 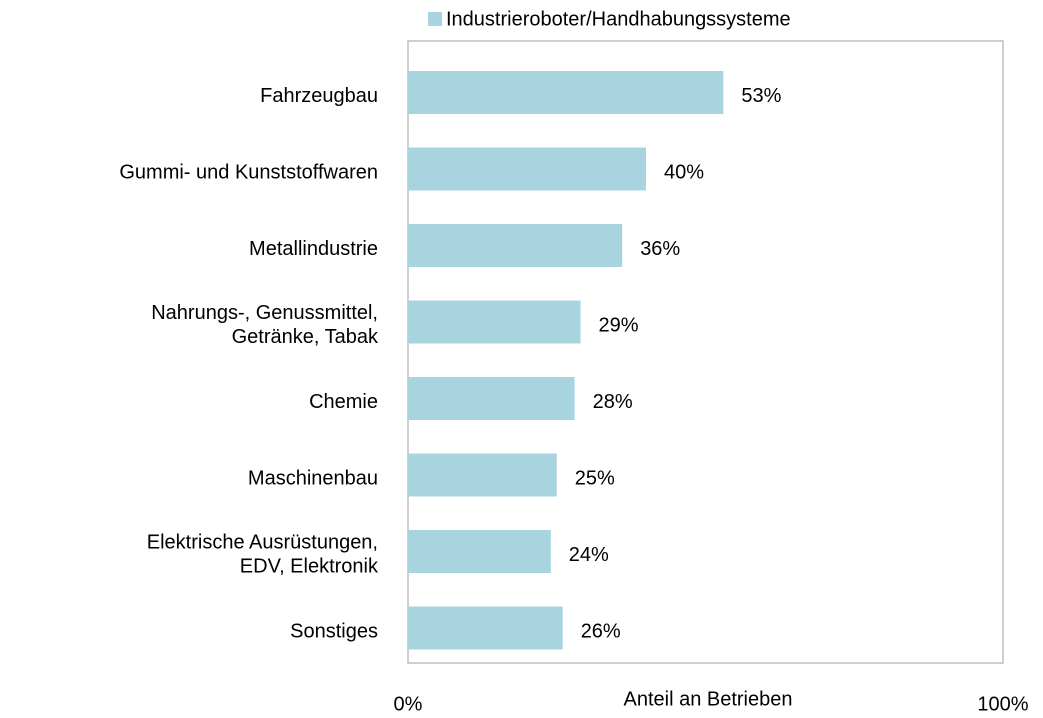 I want to click on legend-label: Industrieroboter/Handhabungssysteme, so click(x=618, y=19).